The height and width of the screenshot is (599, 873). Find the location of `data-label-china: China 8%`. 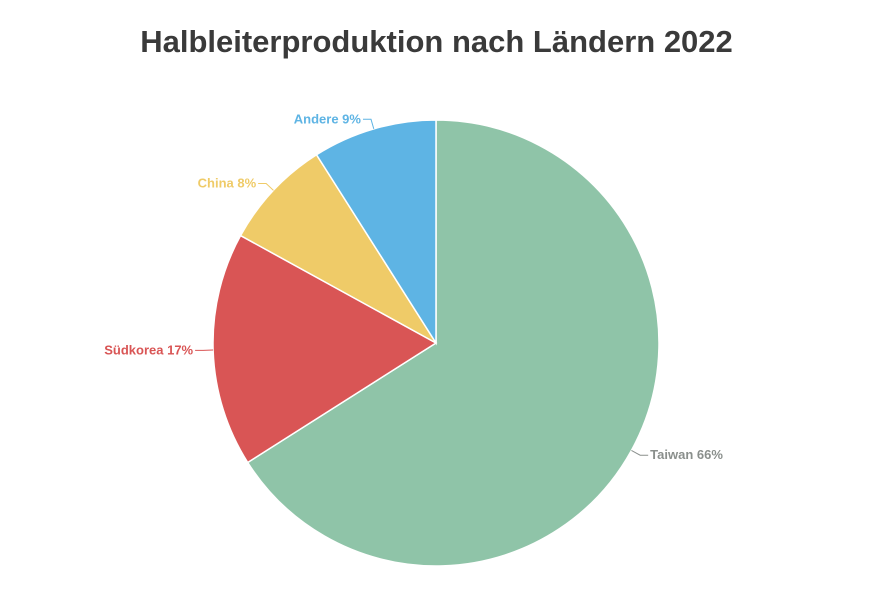

data-label-china: China 8% is located at coordinates (227, 183).